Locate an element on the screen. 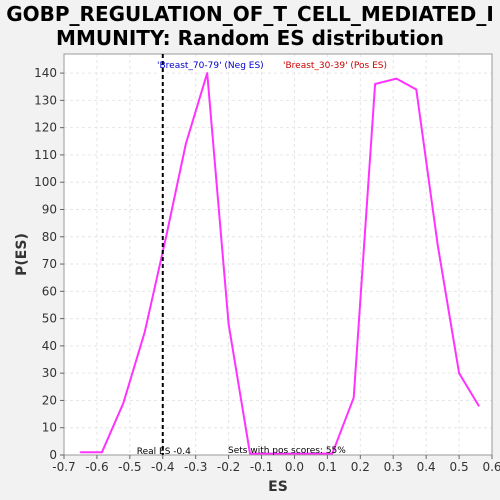  y-axis-title: P(ES) is located at coordinates (22, 254).